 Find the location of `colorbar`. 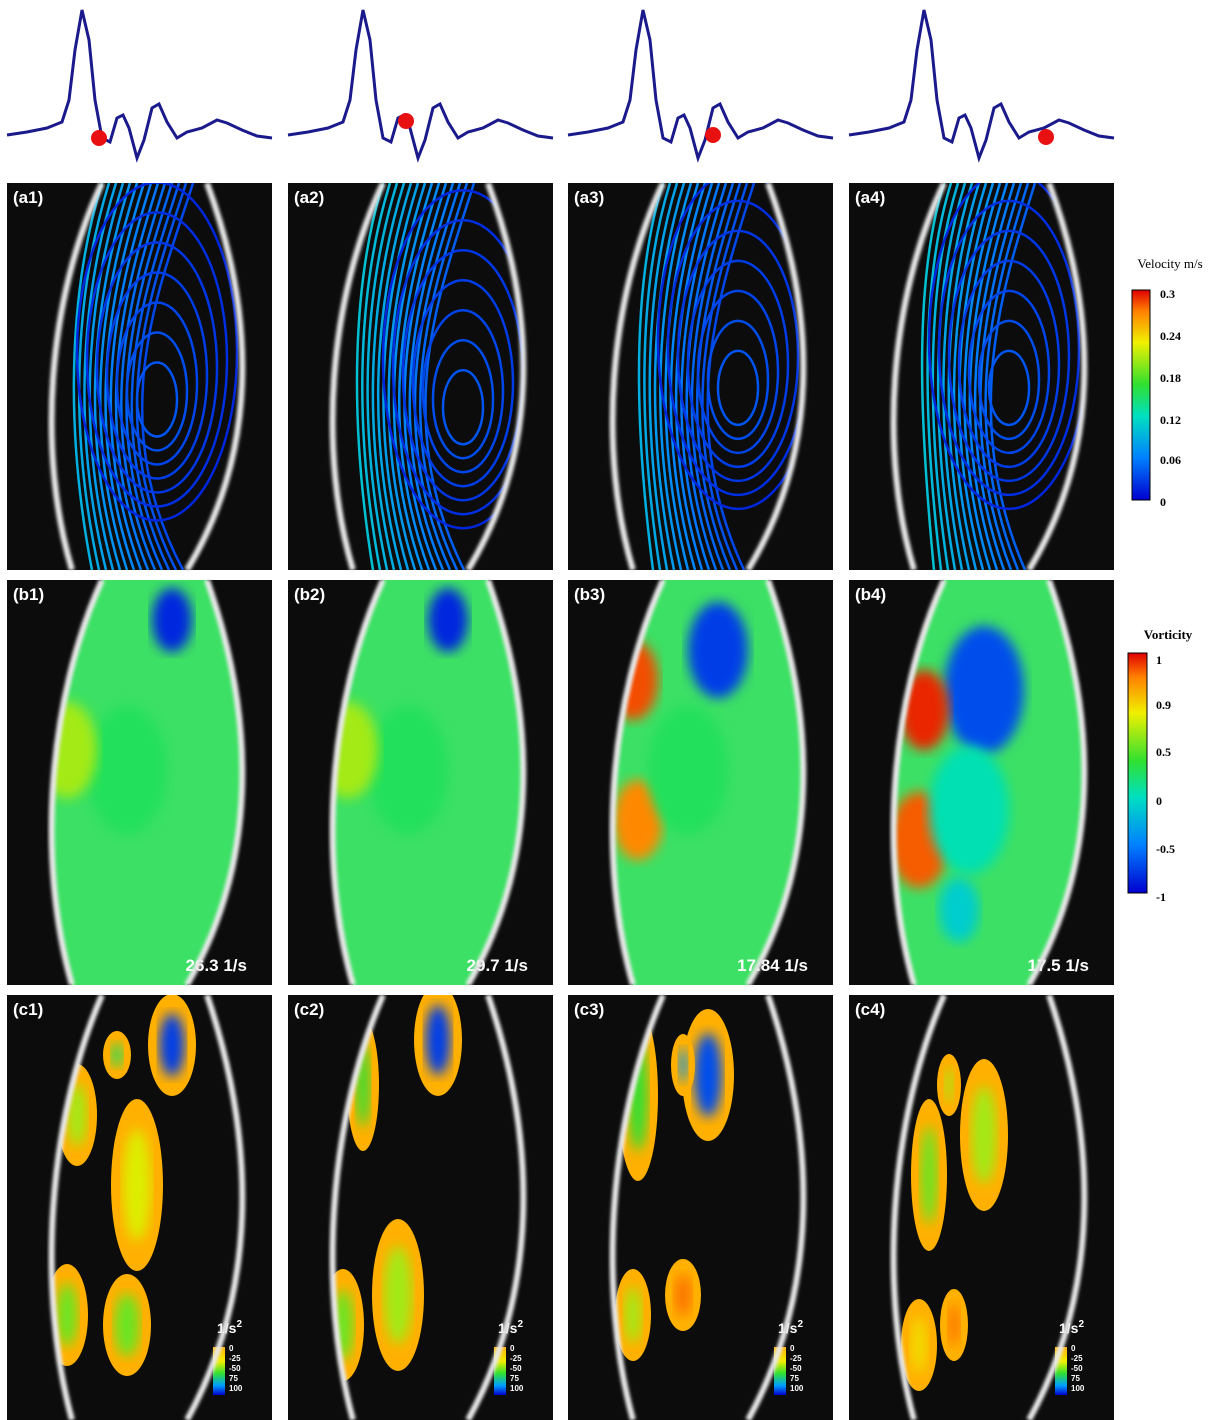

colorbar is located at coordinates (1137, 773).